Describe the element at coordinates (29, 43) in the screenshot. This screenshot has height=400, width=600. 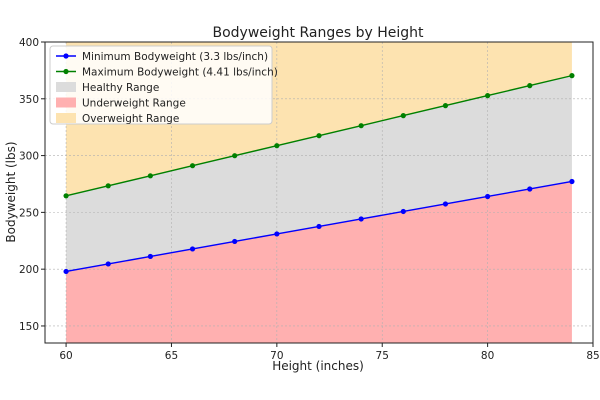
I see `y-tick-label: 400` at that location.